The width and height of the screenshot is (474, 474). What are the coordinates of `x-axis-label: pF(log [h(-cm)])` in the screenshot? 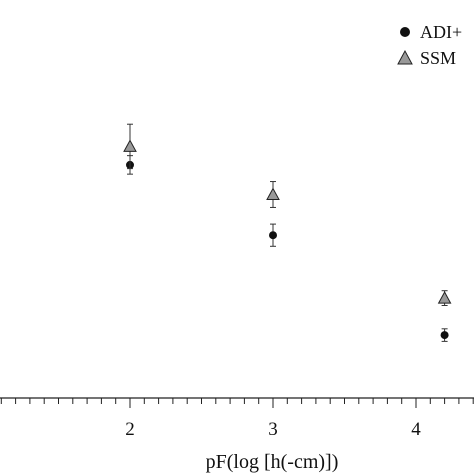 It's located at (272, 462).